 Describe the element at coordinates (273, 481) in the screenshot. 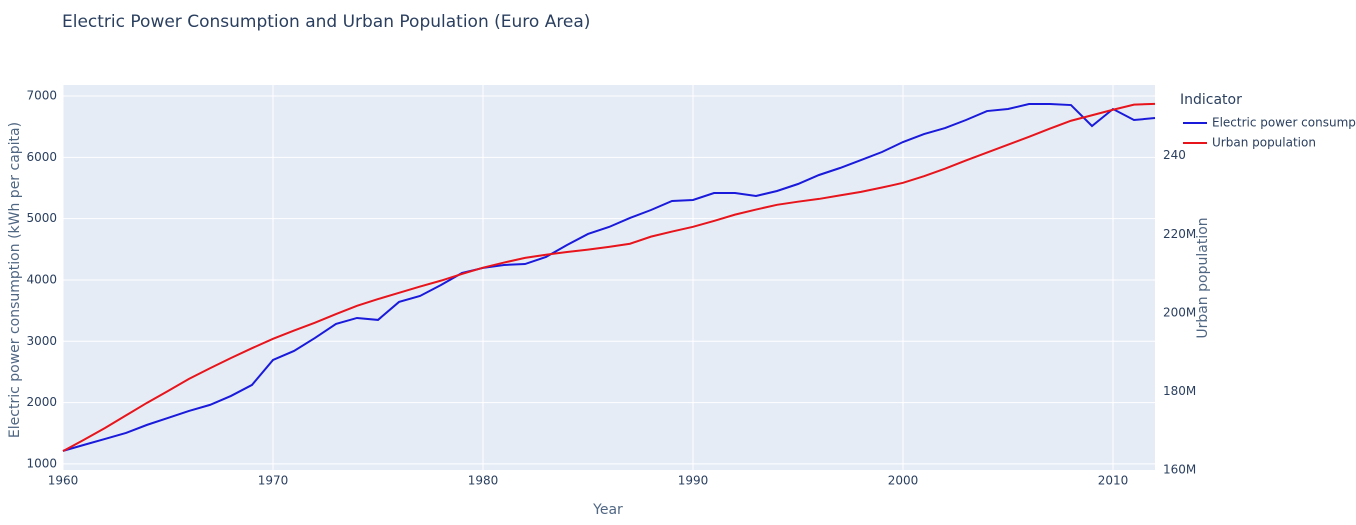

I see `x-tick-label: 1970` at that location.